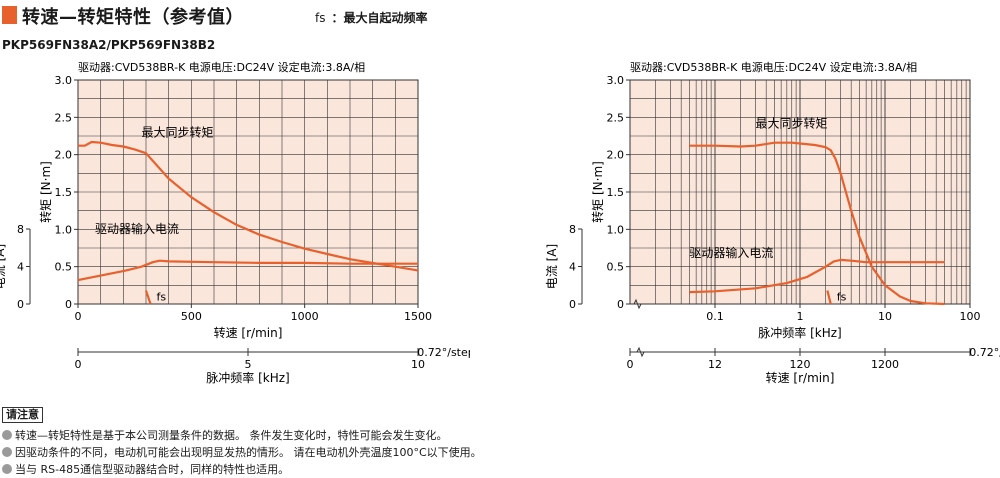  Describe the element at coordinates (799, 332) in the screenshot. I see `x-axis-label: 脉冲频率 [kHz]` at that location.